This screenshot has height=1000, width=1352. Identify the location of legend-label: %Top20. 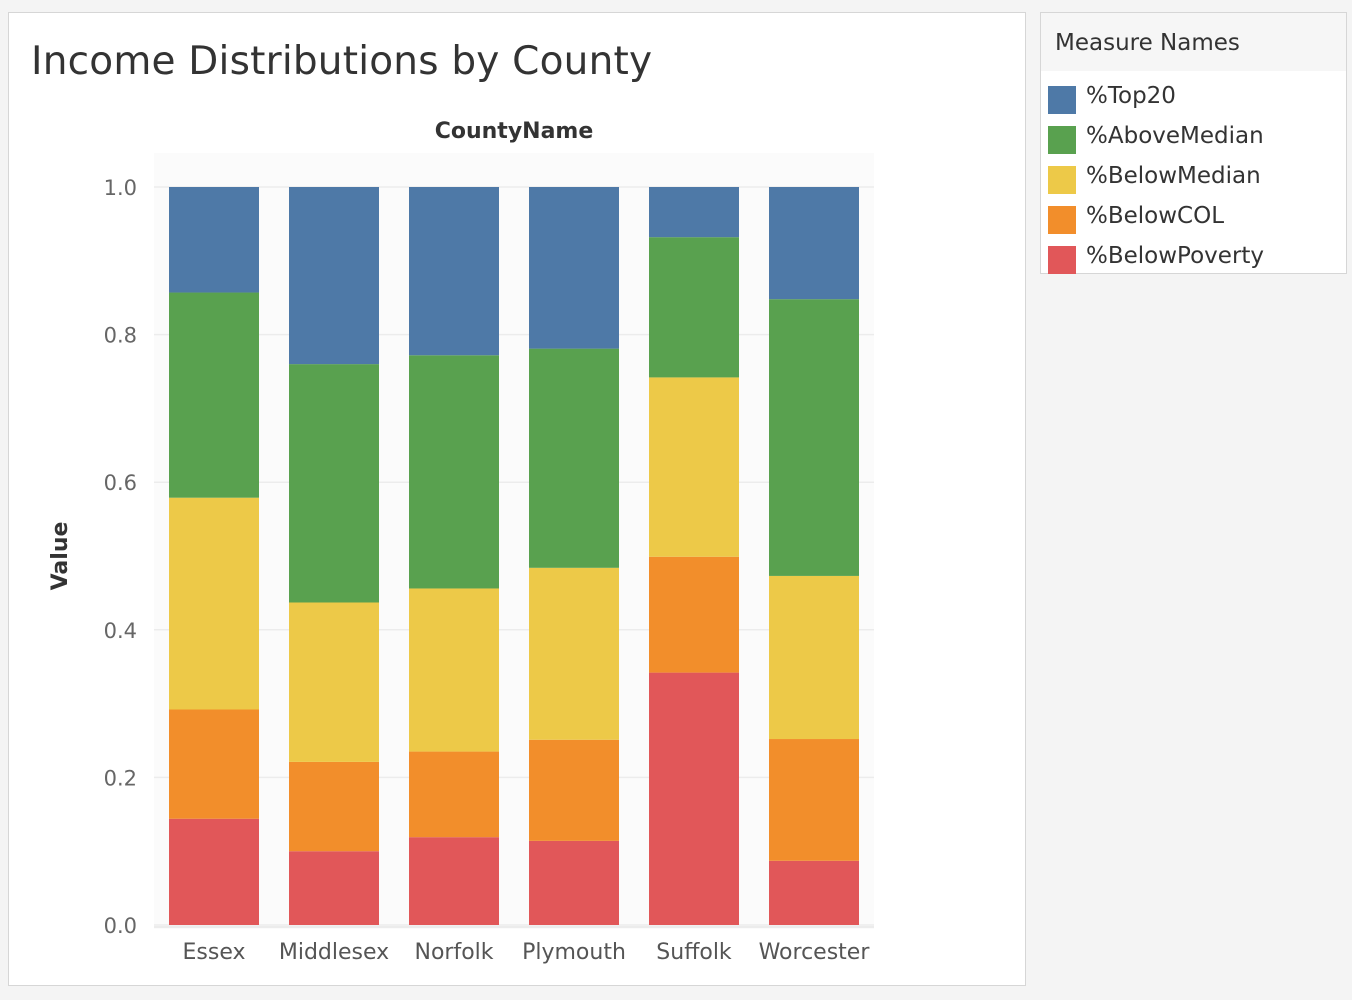
(1131, 96).